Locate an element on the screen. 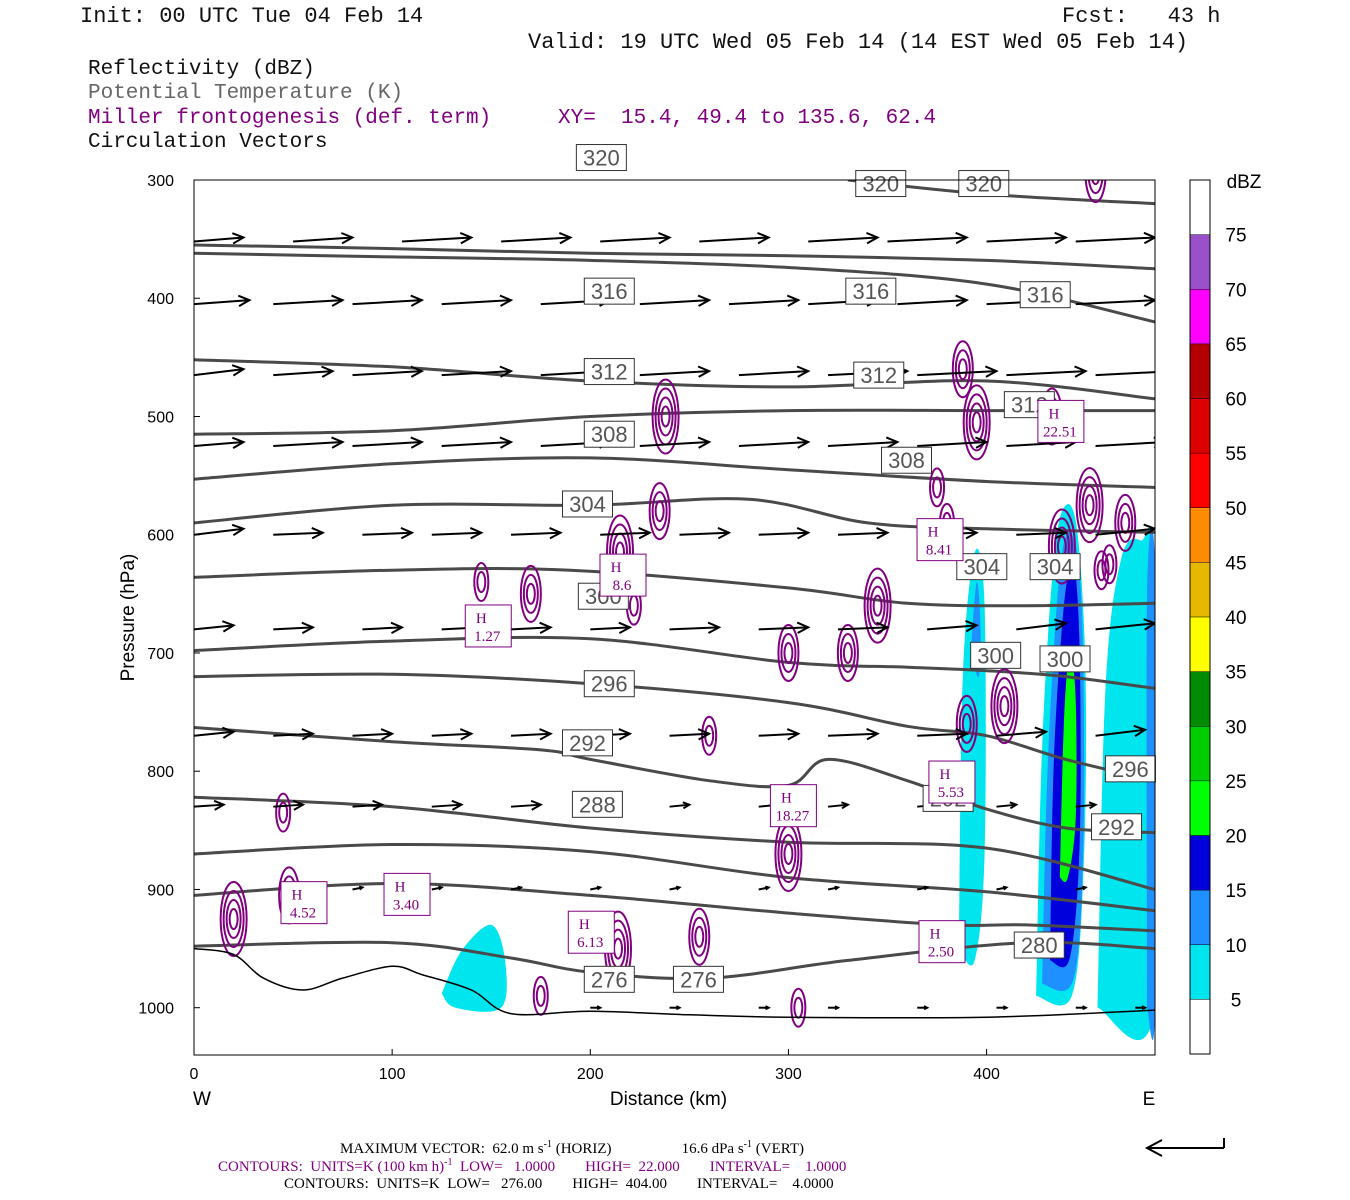  colorbar-tick-label: 50 is located at coordinates (1235, 509).